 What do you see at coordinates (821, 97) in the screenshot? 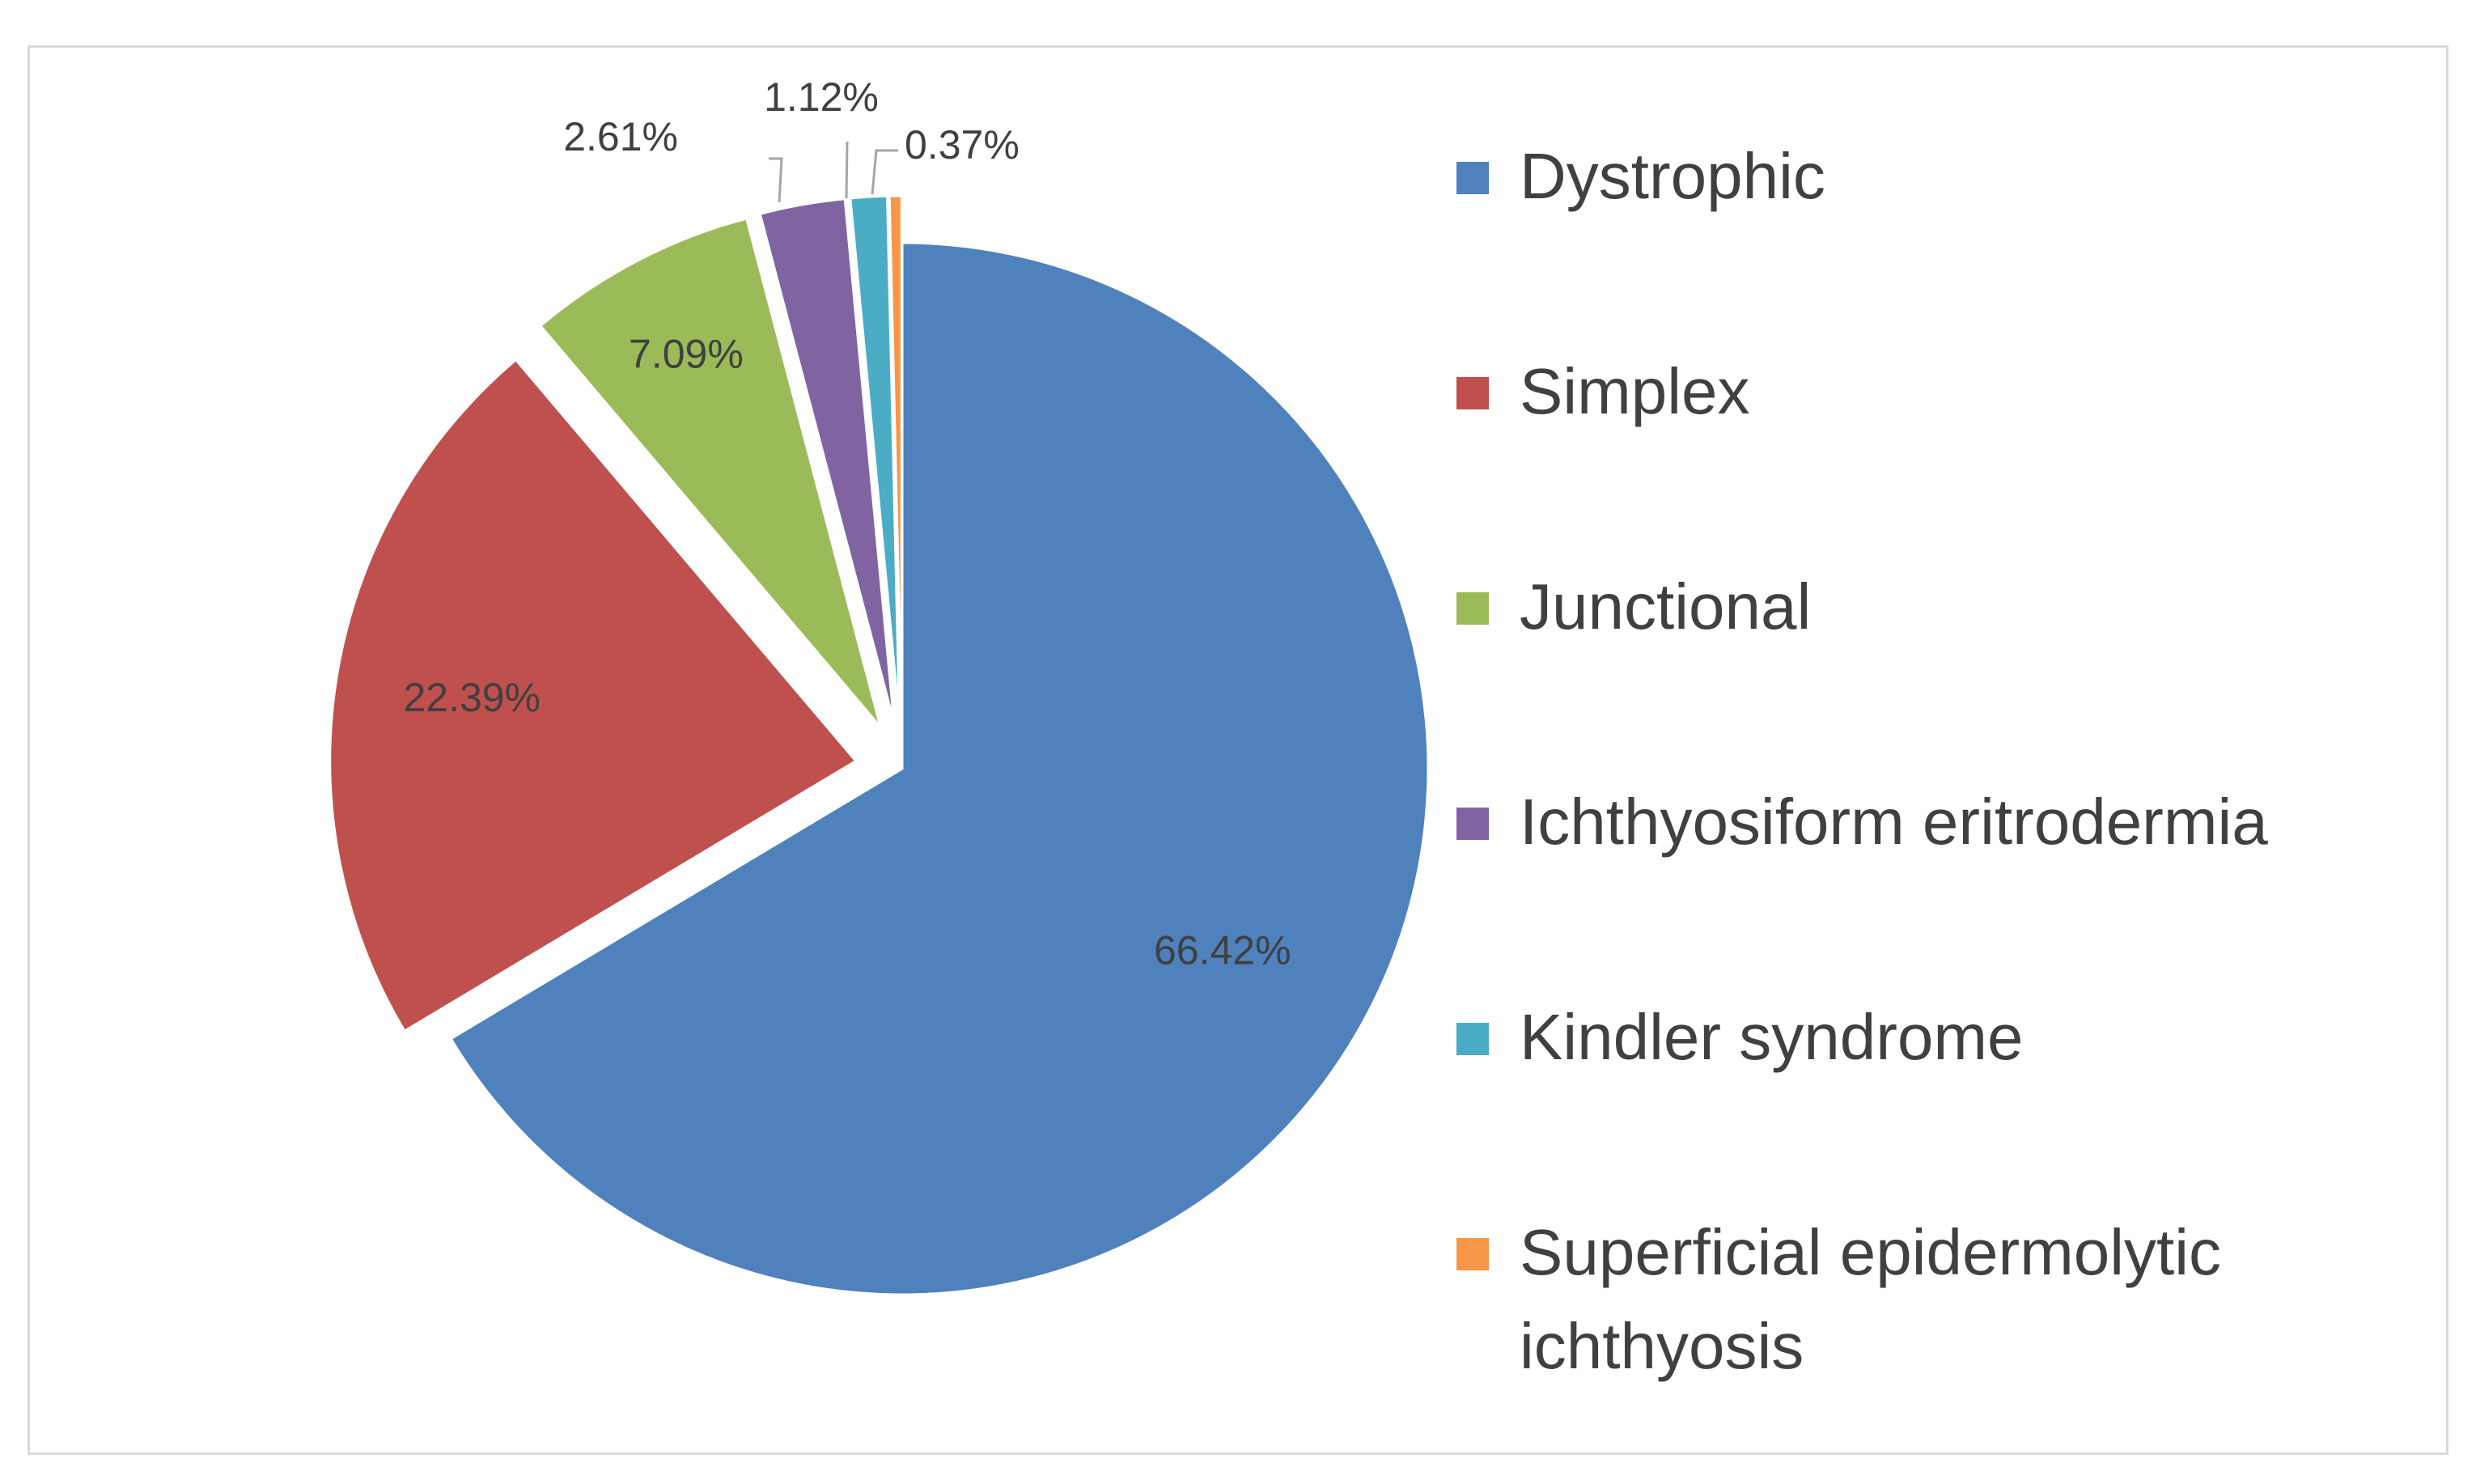
I see `data-label-kindler-syndrome: 1.12%` at bounding box center [821, 97].